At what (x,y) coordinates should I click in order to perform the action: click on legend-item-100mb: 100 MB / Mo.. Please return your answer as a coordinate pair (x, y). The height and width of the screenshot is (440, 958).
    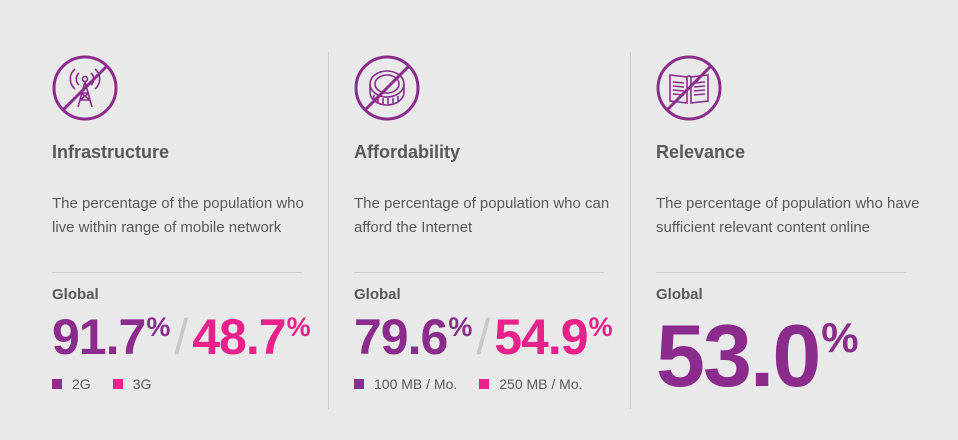
    Looking at the image, I should click on (405, 384).